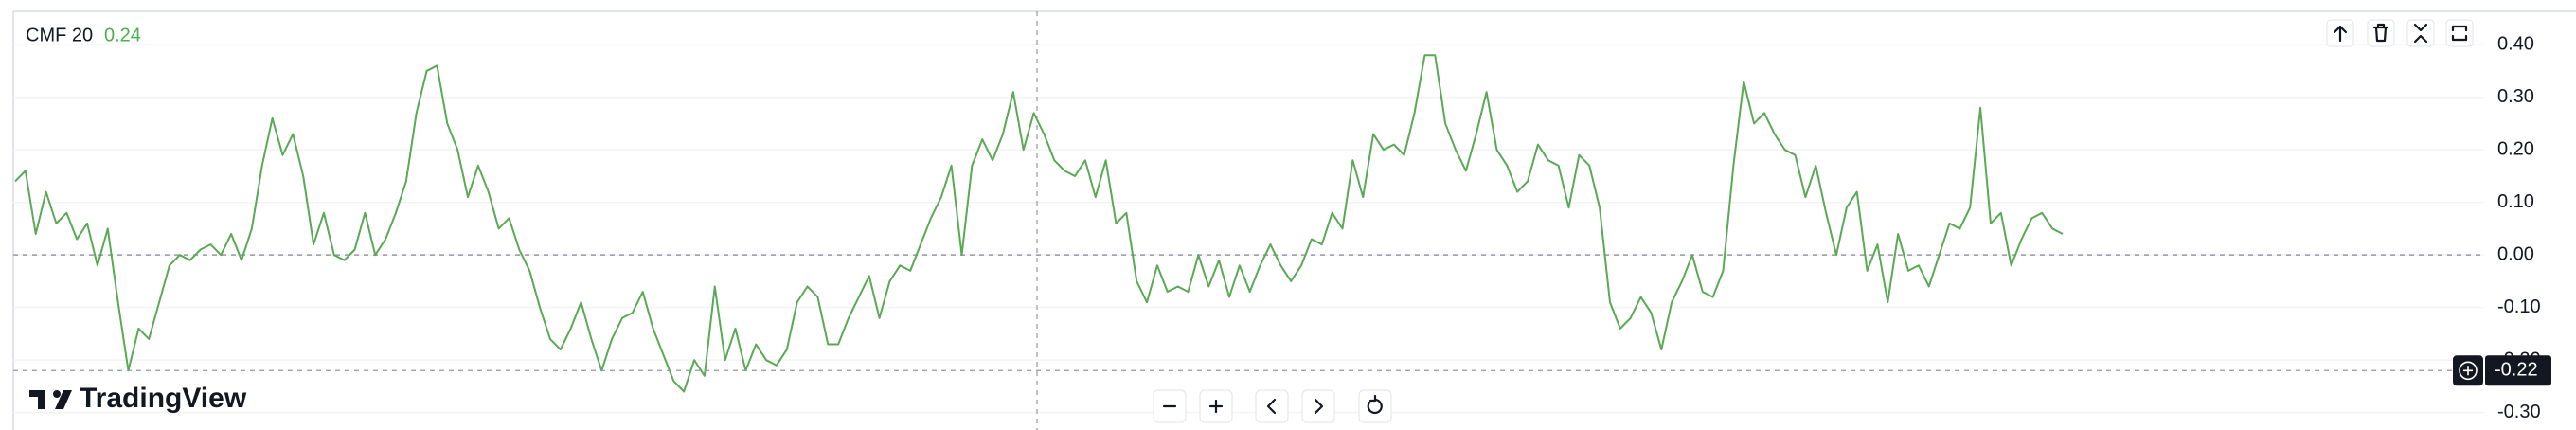  Describe the element at coordinates (2515, 201) in the screenshot. I see `y-tick-label: 0.10` at that location.